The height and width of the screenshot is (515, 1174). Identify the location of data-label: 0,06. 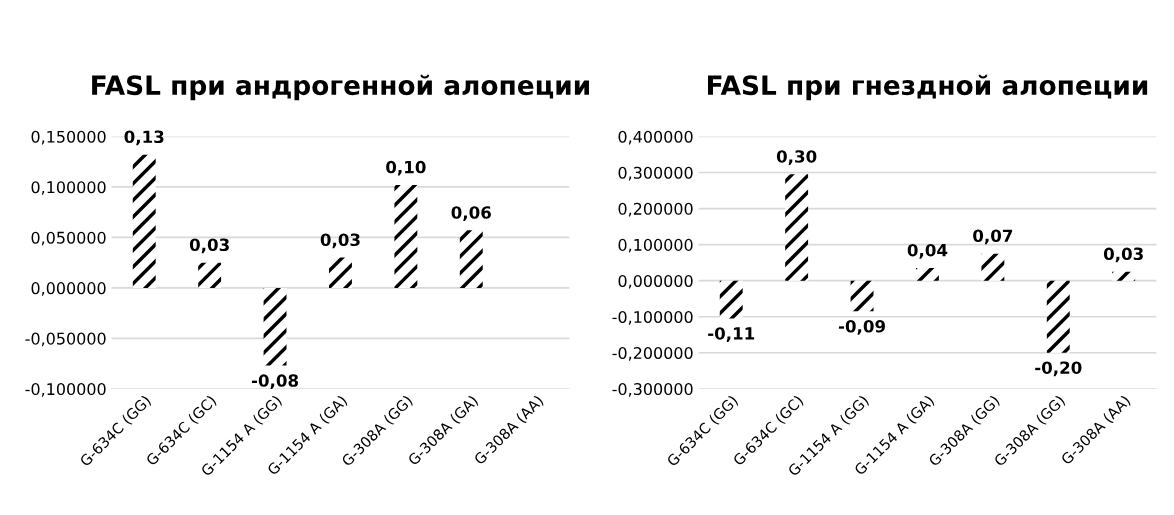
(471, 213).